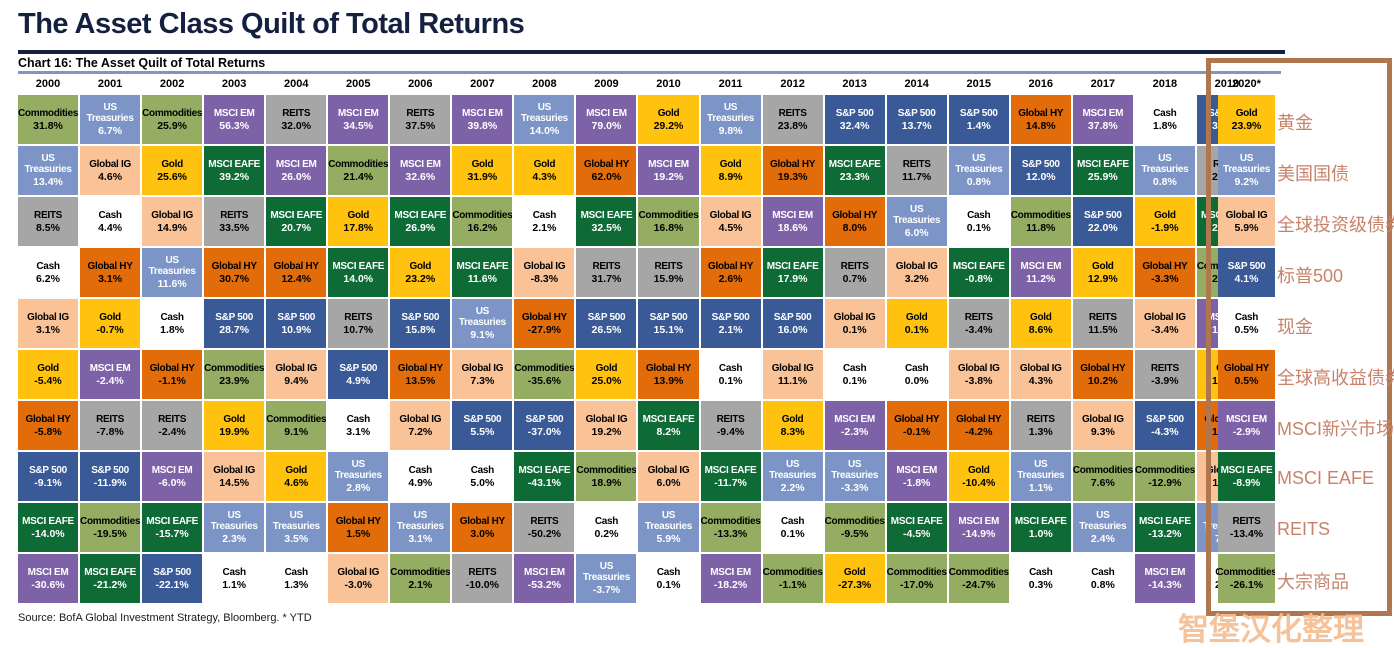 The width and height of the screenshot is (1394, 648). Describe the element at coordinates (482, 584) in the screenshot. I see `asset-return: -10.0%` at that location.